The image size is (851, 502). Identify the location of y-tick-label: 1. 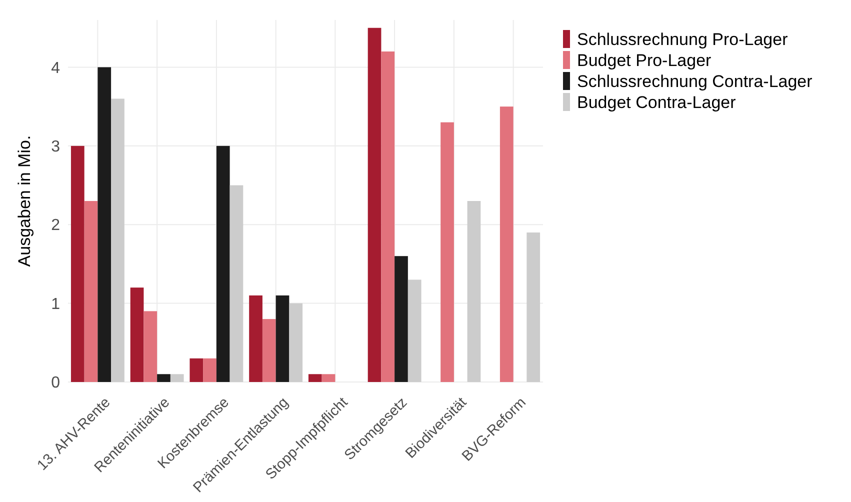
(55, 304).